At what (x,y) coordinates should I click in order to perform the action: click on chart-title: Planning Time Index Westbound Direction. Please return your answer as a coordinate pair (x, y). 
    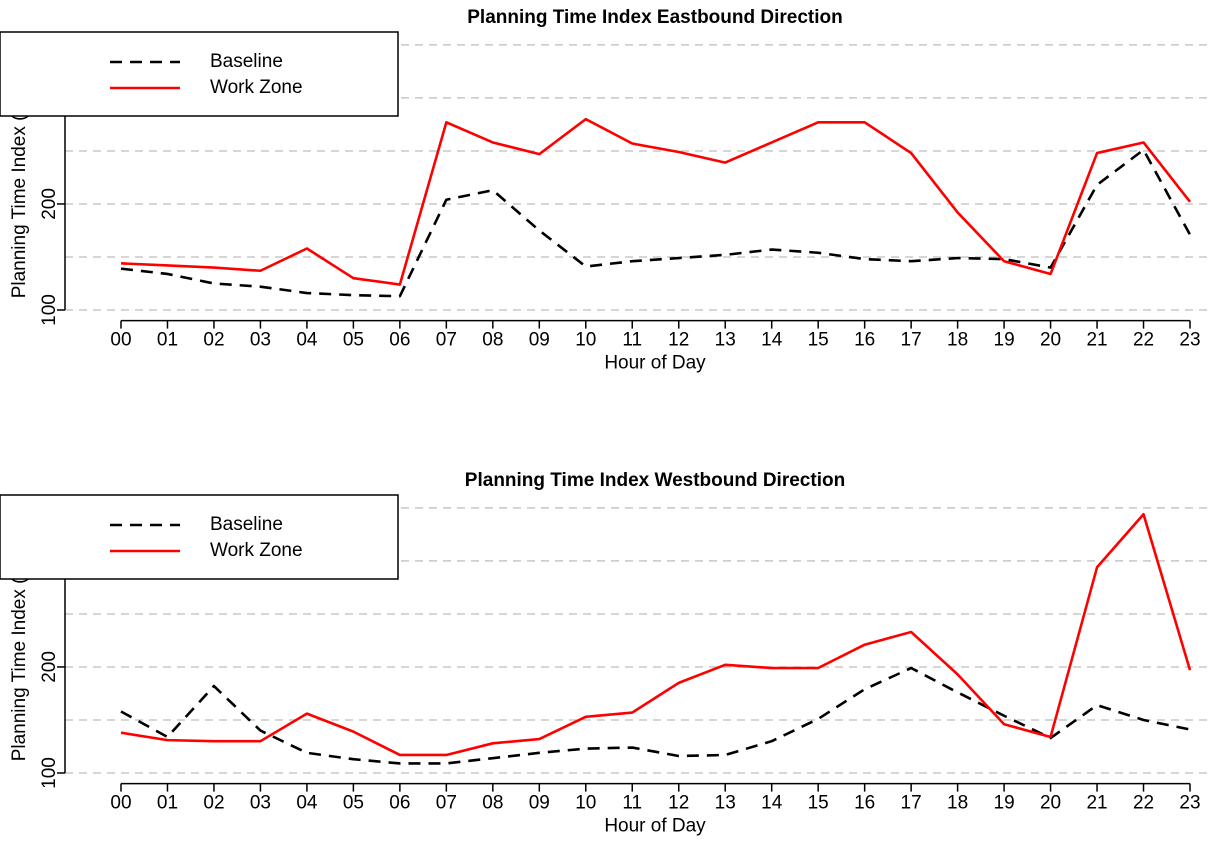
    Looking at the image, I should click on (655, 480).